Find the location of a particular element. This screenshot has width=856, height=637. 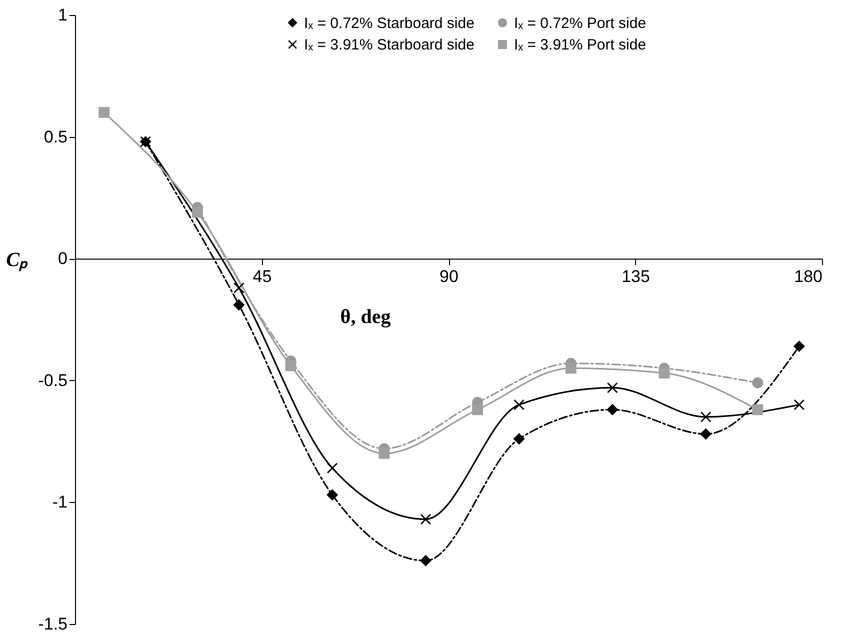

x-tick-label: 180 is located at coordinates (808, 276).